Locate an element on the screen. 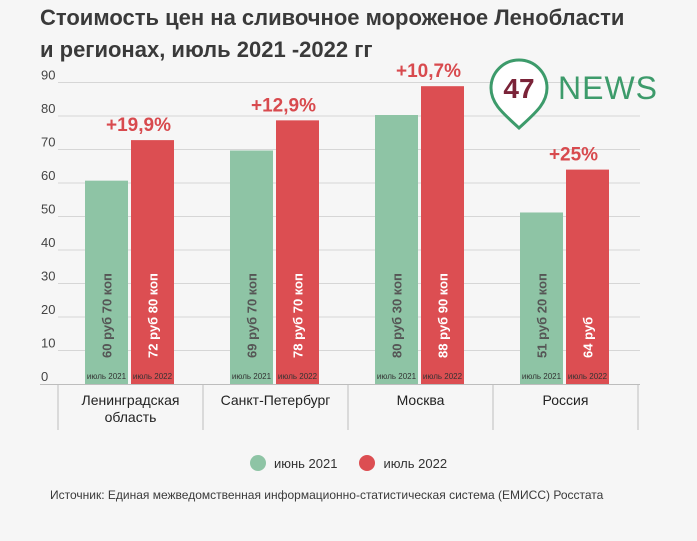  logo-number: 47 is located at coordinates (518, 88).